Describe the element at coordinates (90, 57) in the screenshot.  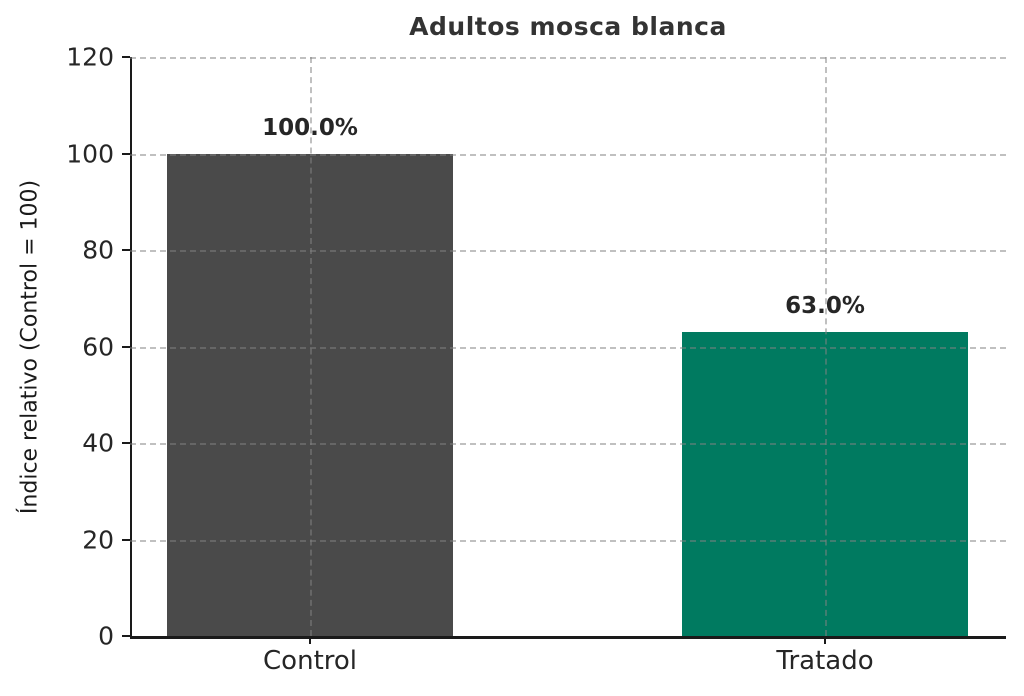
I see `y-tick-label-120: 120` at that location.